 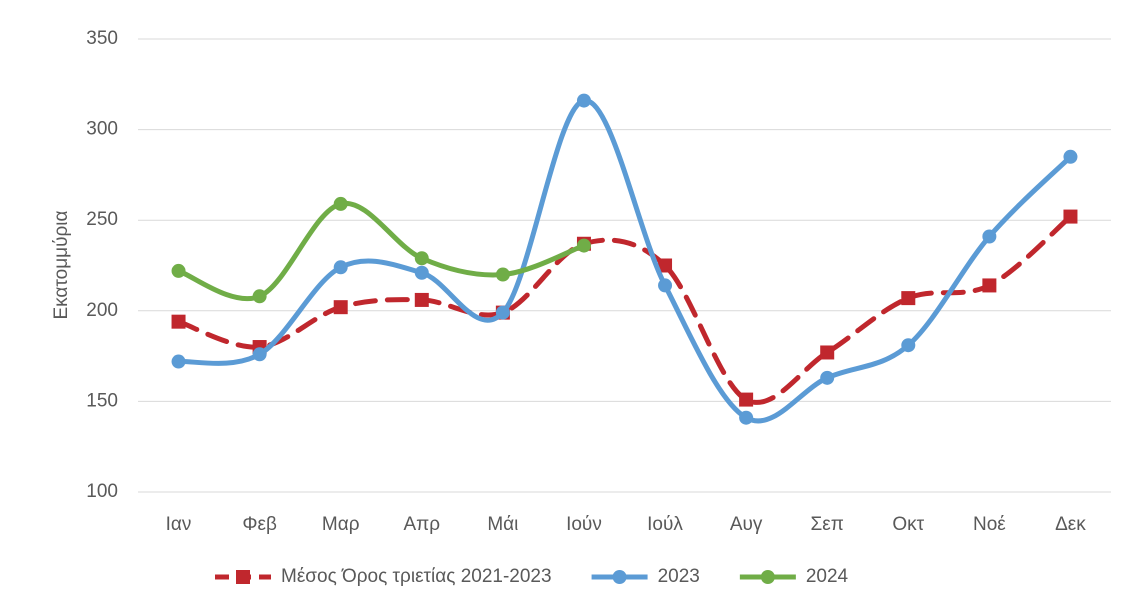 What do you see at coordinates (259, 524) in the screenshot?
I see `x-tick-label: Φεβ` at bounding box center [259, 524].